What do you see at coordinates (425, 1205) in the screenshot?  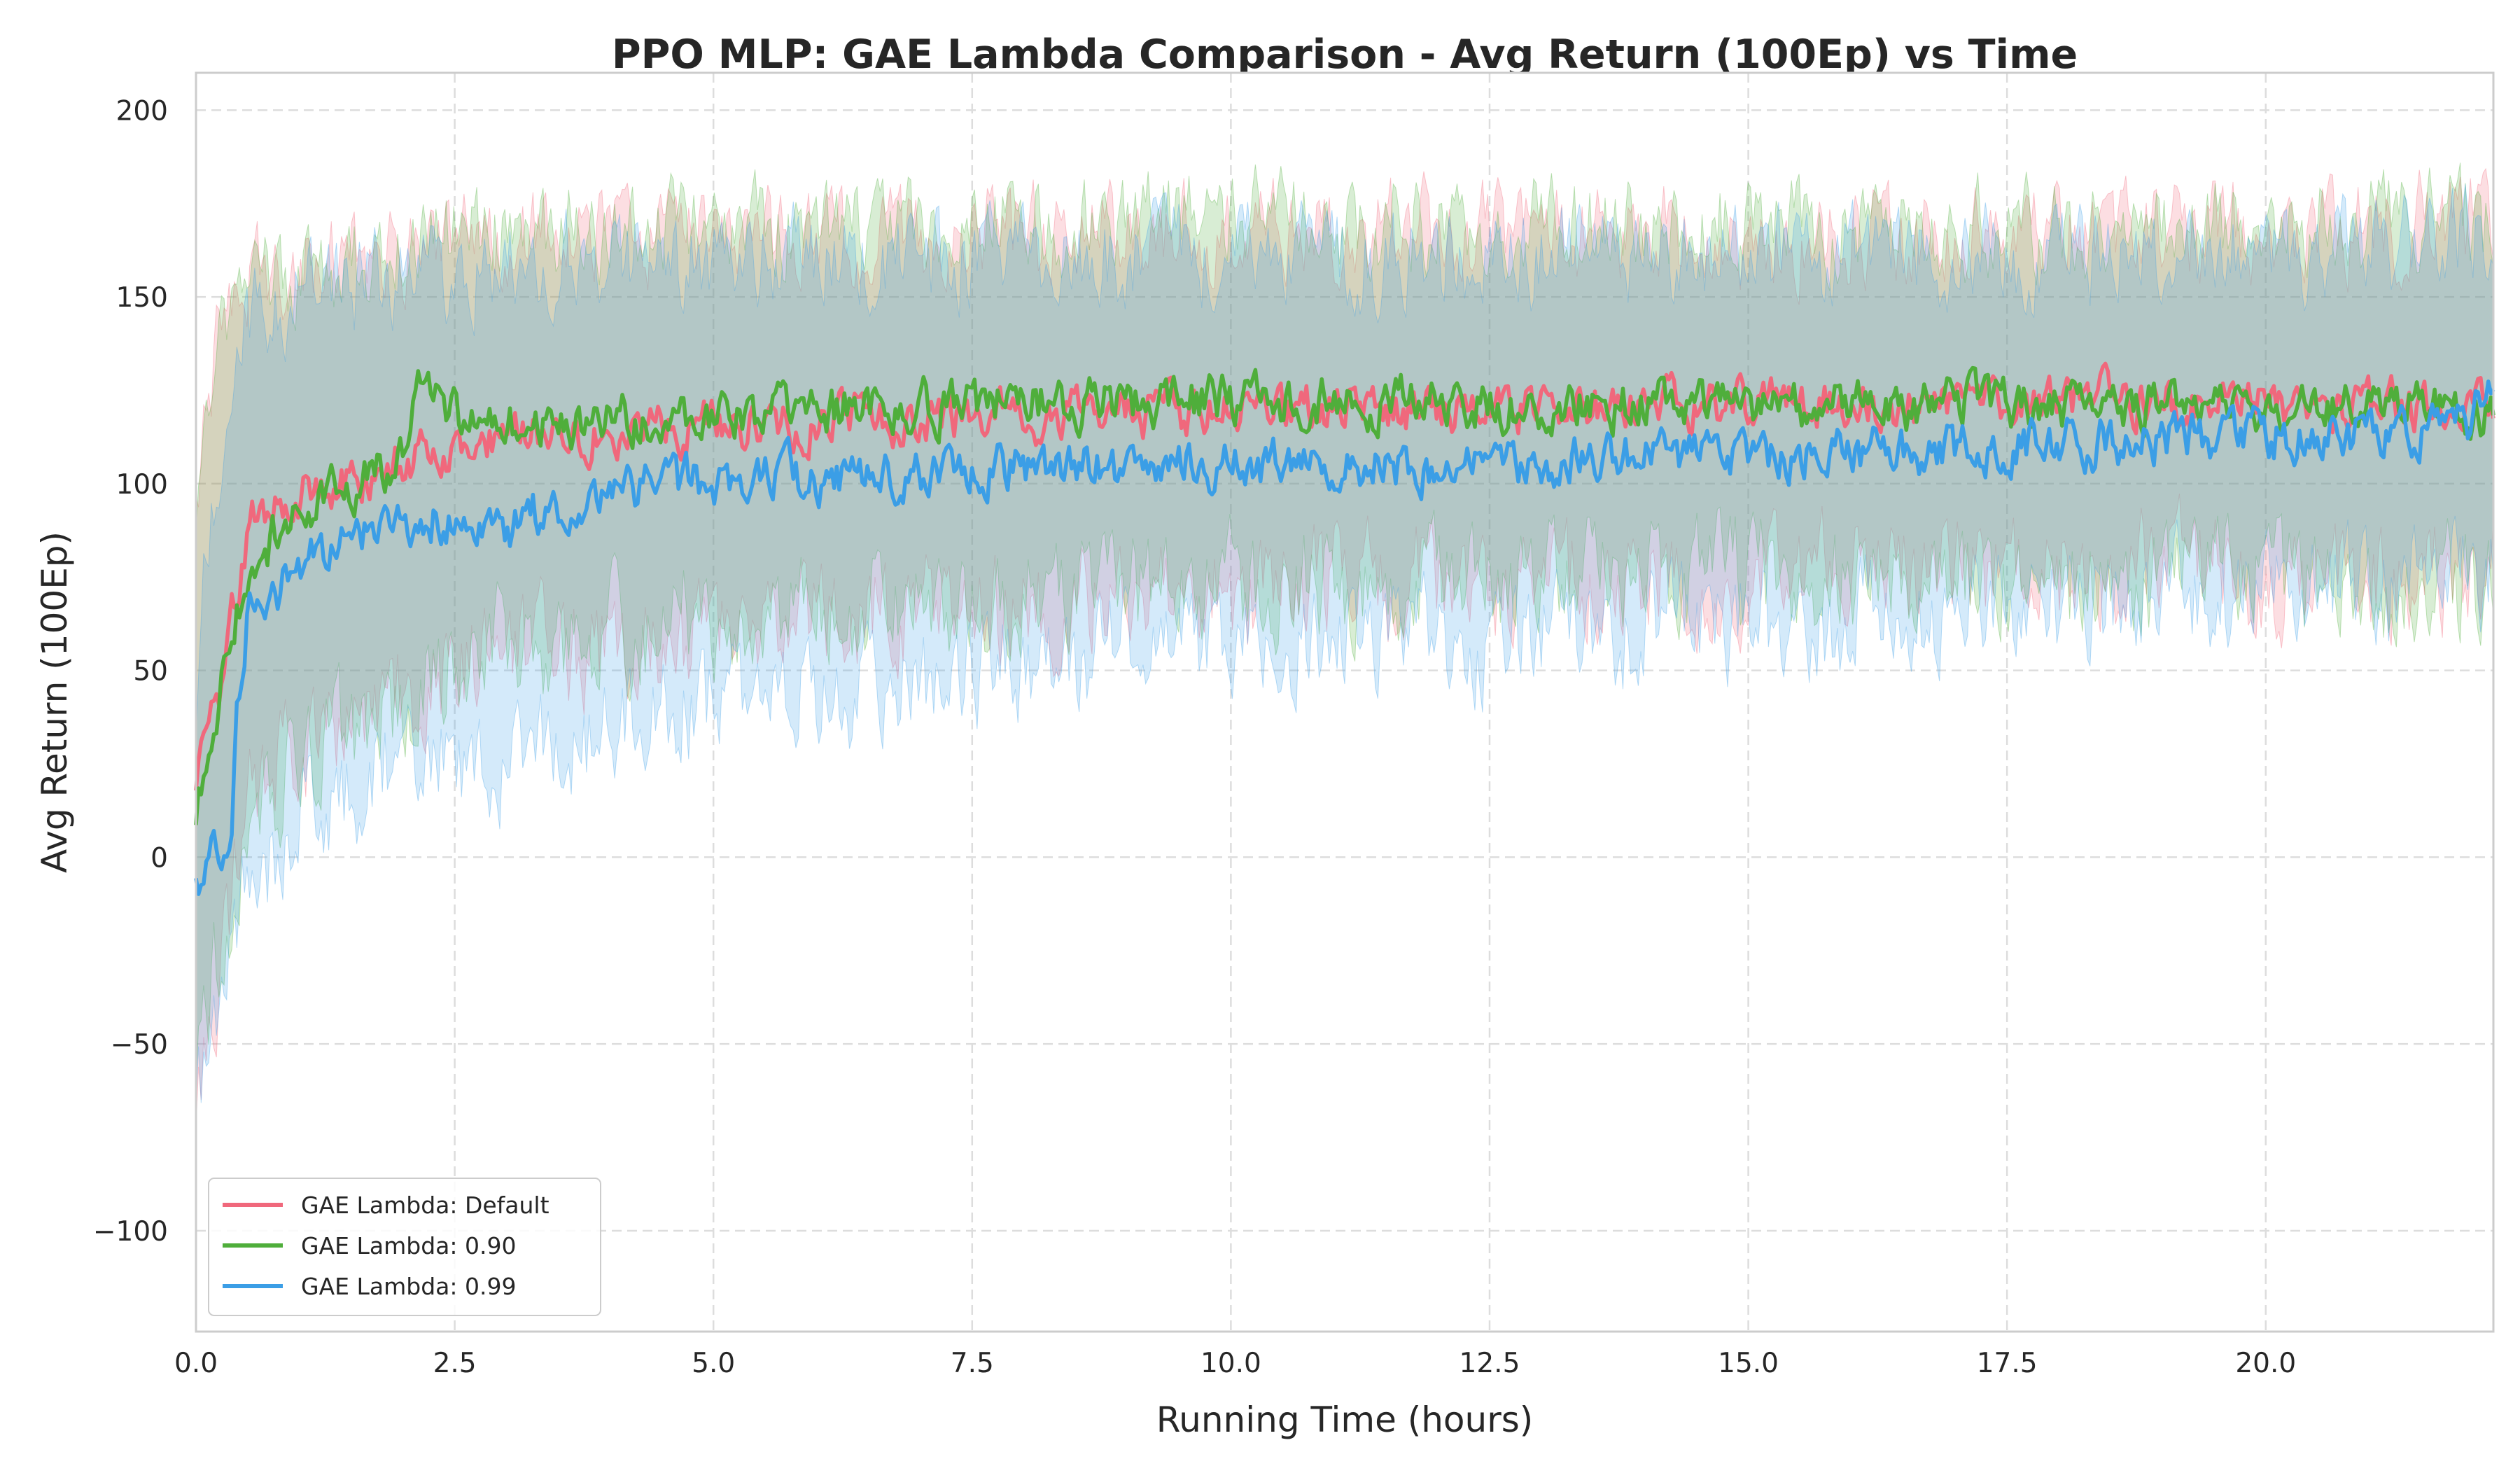 I see `legend-label: GAE Lambda: Default` at bounding box center [425, 1205].